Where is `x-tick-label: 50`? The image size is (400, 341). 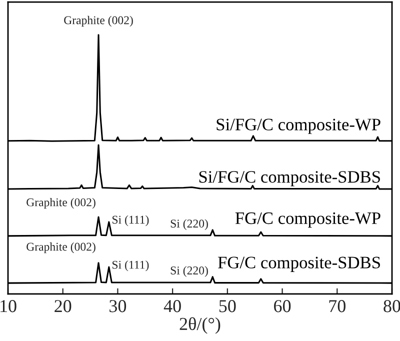 x-tick-label: 50 is located at coordinates (227, 306).